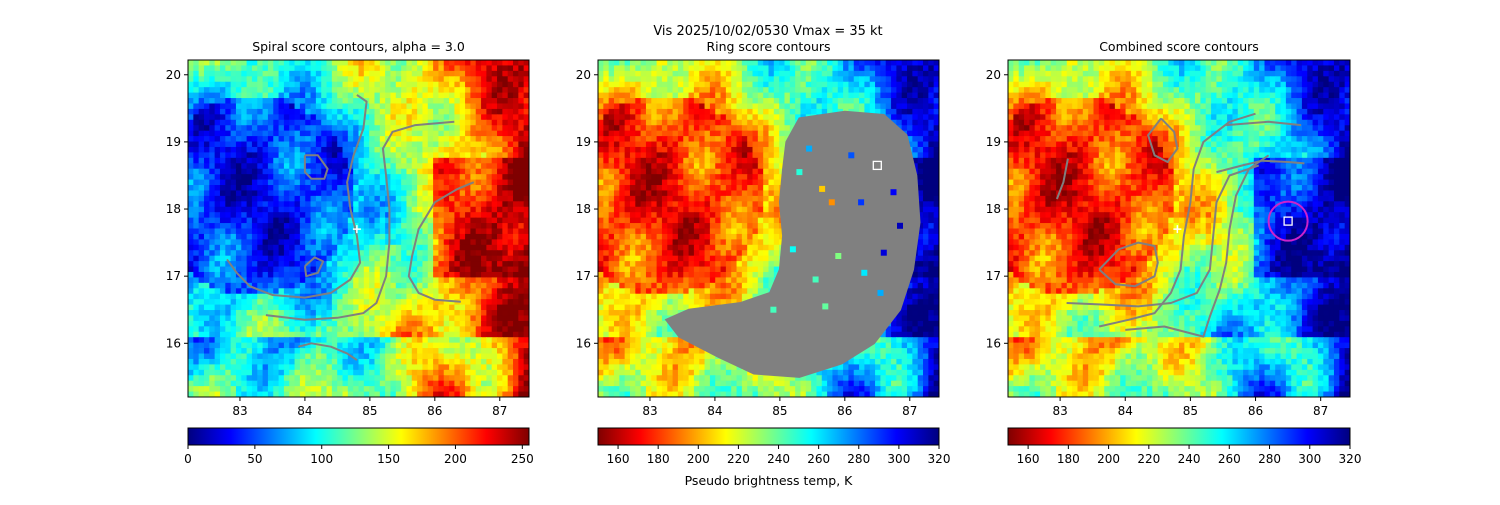 The image size is (1500, 505). What do you see at coordinates (767, 31) in the screenshot?
I see `figure-suptitle: Vis 2025/10/02/0530 Vmax = 35 kt` at bounding box center [767, 31].